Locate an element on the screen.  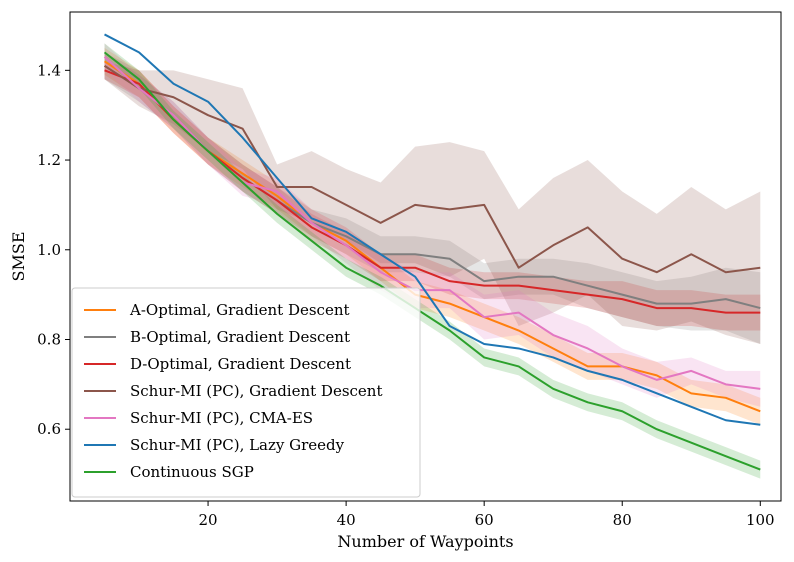
legend-entry: Schur-MI (PC), CMA-ES is located at coordinates (221, 418).